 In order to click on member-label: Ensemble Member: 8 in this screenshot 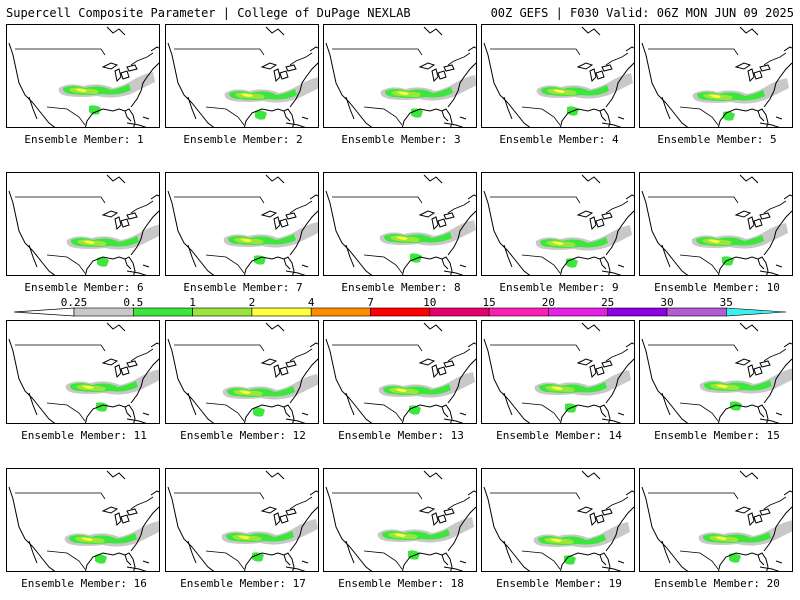, I will do `click(401, 287)`.